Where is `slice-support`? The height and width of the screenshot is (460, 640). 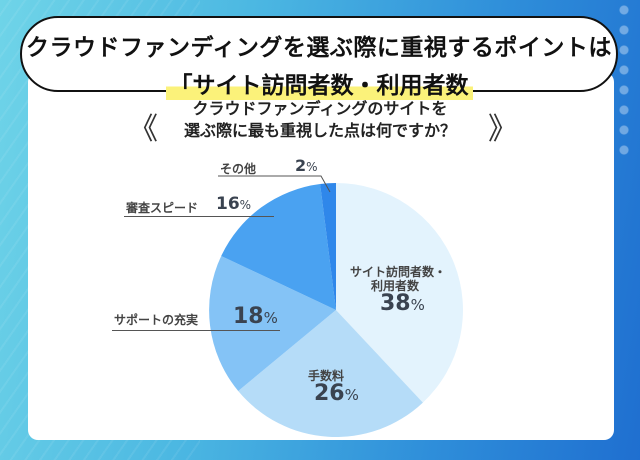
slice-support is located at coordinates (272, 323).